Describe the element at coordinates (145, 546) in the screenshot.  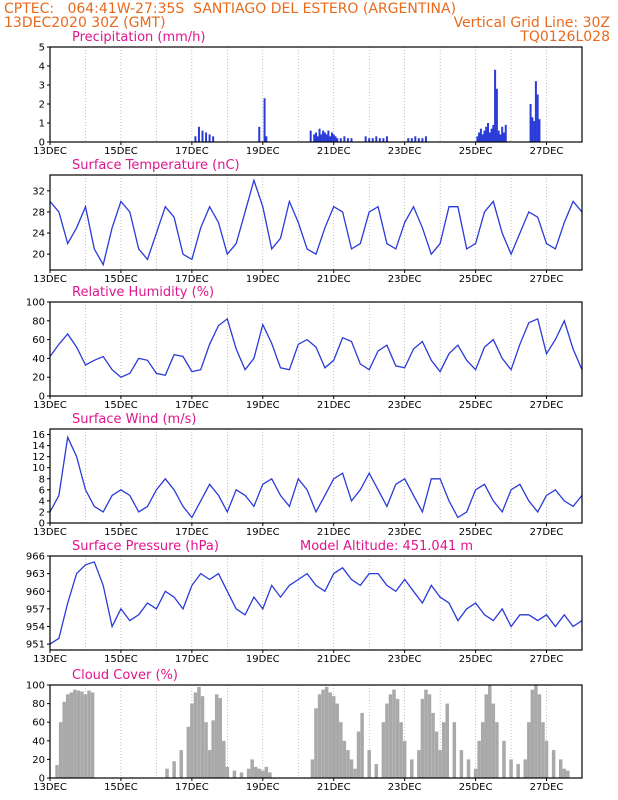
I see `panel-title: Surface Pressure (hPa)` at that location.